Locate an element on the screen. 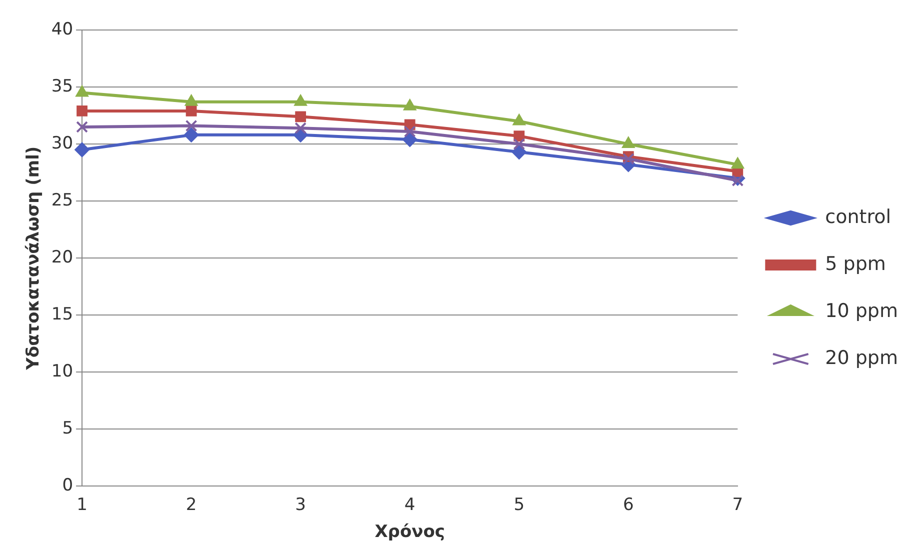 This screenshot has width=918, height=557. y-tick-label: 35 is located at coordinates (62, 86).